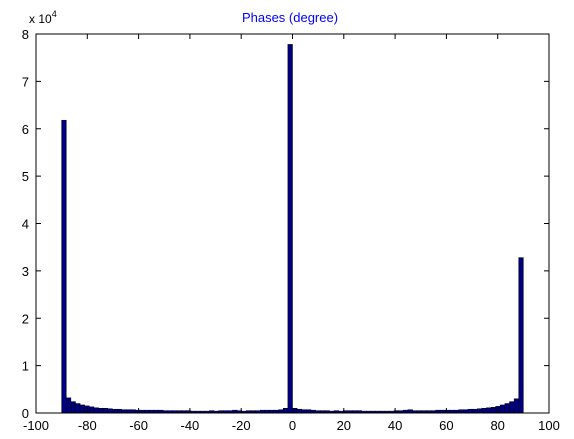 This screenshot has width=574, height=439. Describe the element at coordinates (241, 425) in the screenshot. I see `x-tick-label: -20` at that location.